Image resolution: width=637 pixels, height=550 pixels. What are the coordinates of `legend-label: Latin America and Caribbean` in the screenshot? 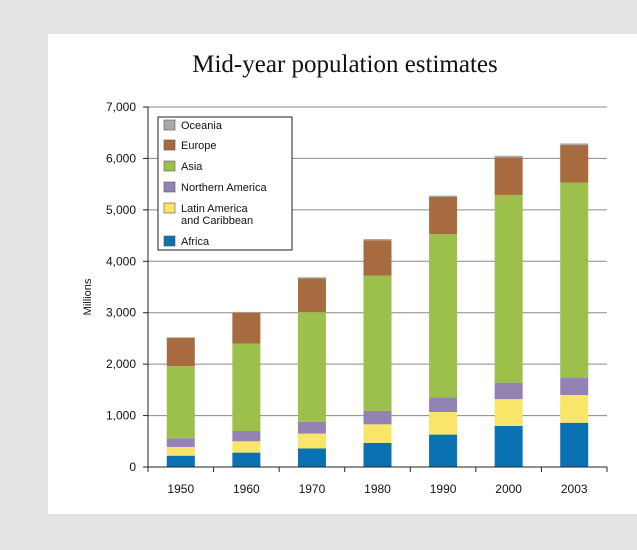 It's located at (217, 215).